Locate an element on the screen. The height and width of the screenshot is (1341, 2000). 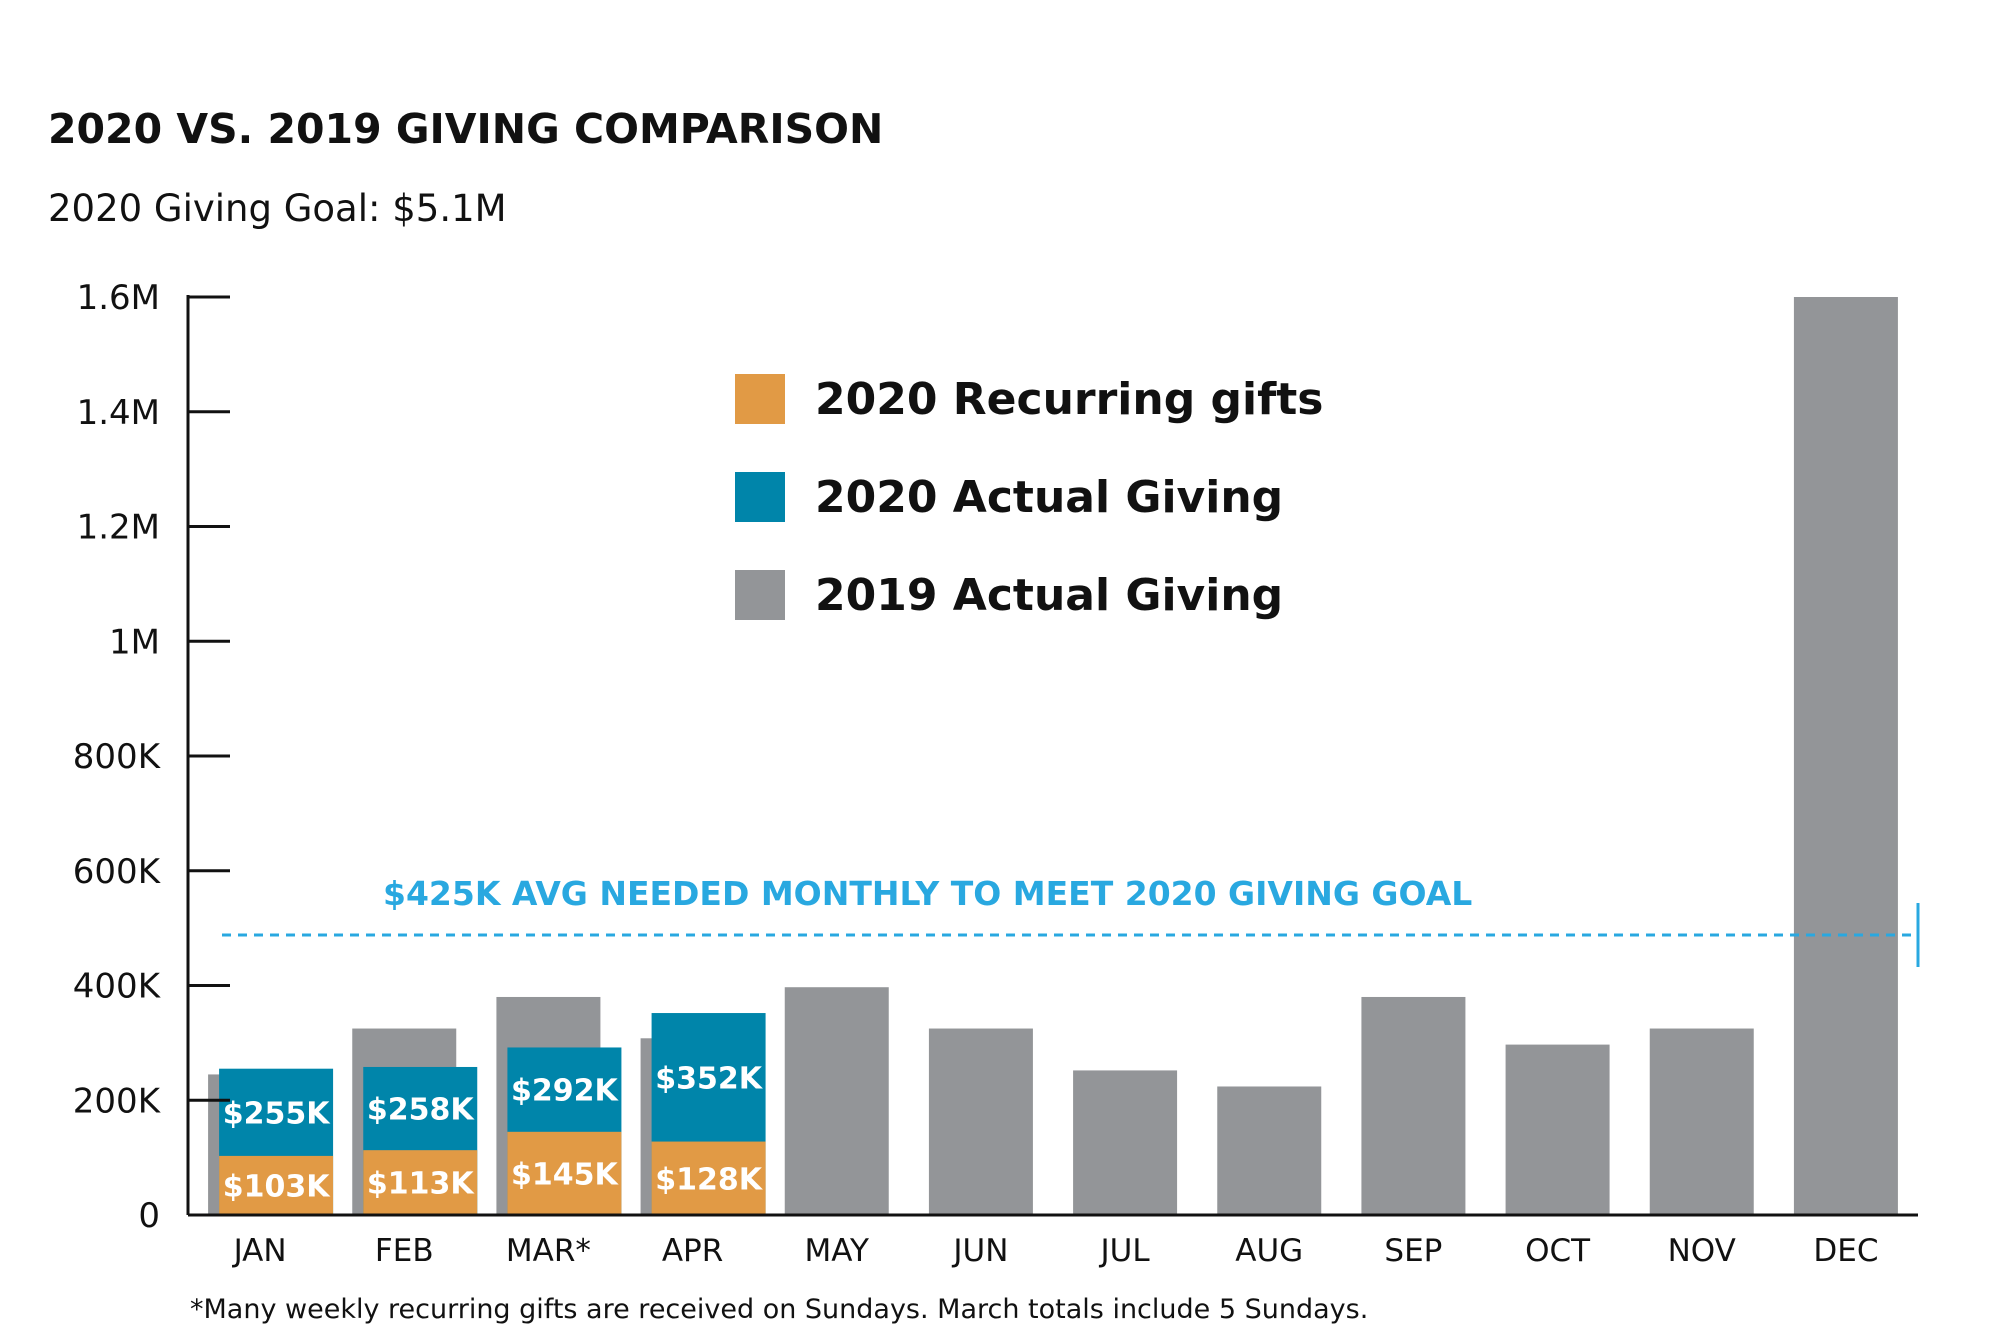
bar-2019-may is located at coordinates (836, 1101).